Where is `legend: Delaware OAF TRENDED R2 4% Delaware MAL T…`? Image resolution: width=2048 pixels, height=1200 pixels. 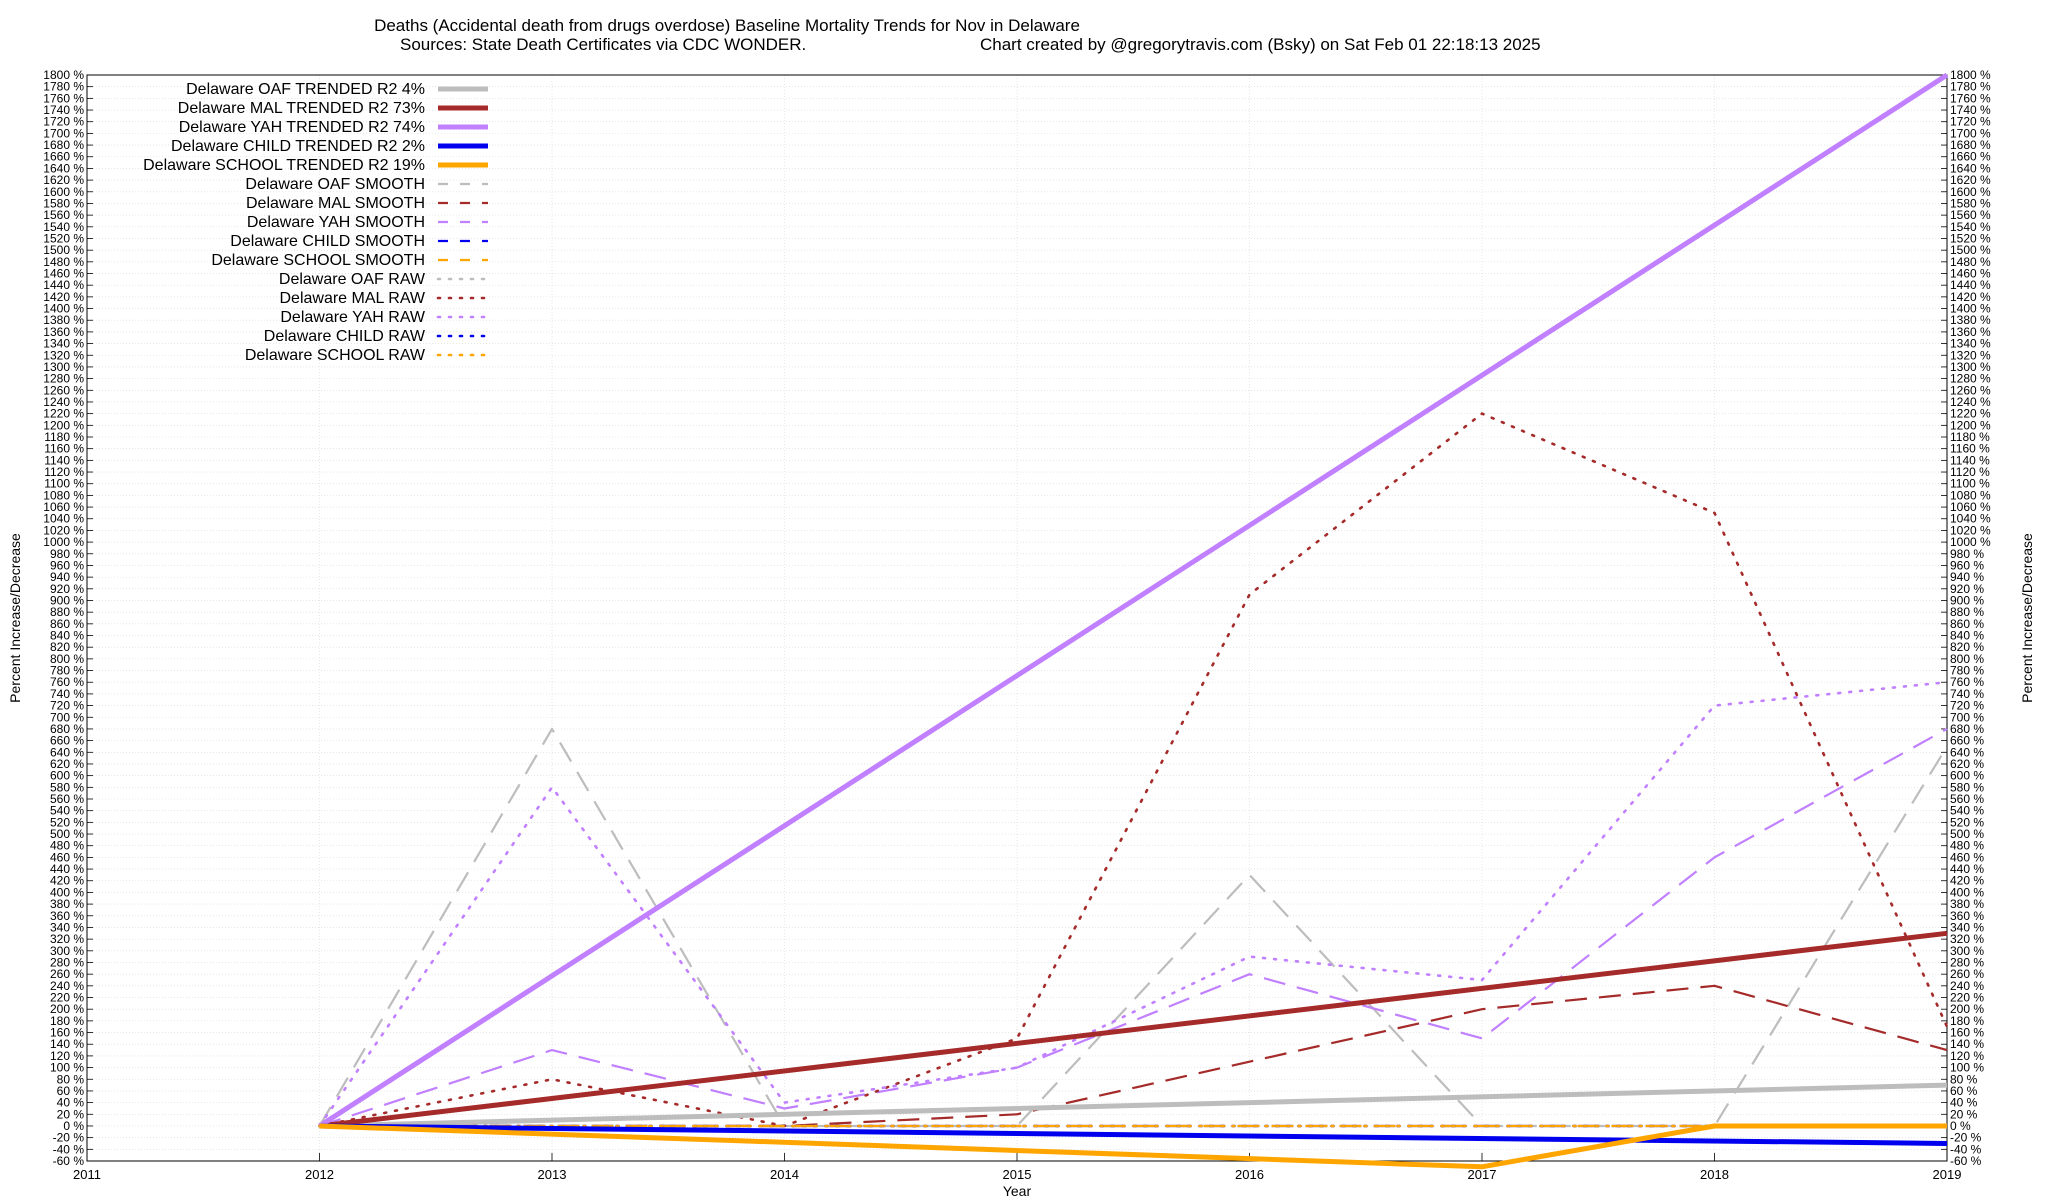 legend: Delaware OAF TRENDED R2 4% Delaware MAL T… is located at coordinates (316, 222).